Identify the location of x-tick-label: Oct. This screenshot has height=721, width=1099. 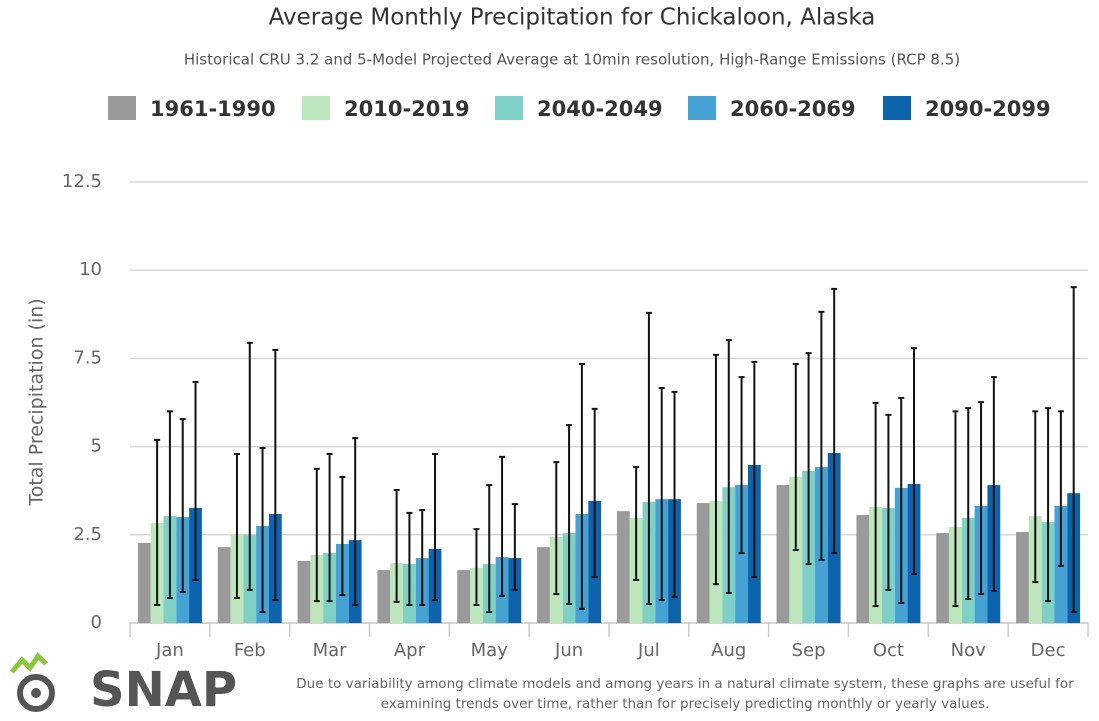
(888, 650).